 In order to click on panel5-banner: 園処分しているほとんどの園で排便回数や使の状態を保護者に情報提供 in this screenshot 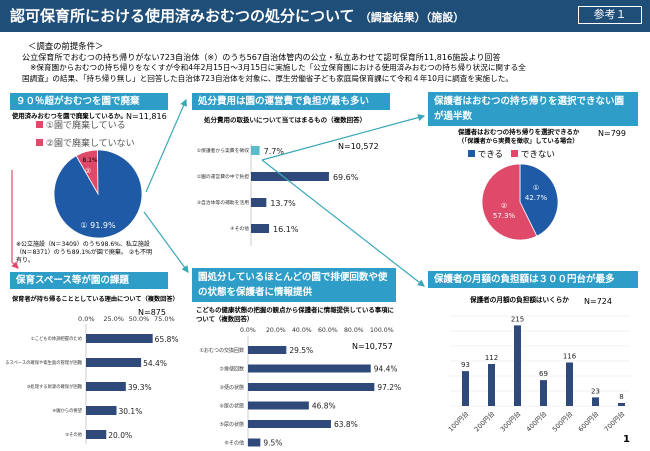, I will do `click(294, 285)`.